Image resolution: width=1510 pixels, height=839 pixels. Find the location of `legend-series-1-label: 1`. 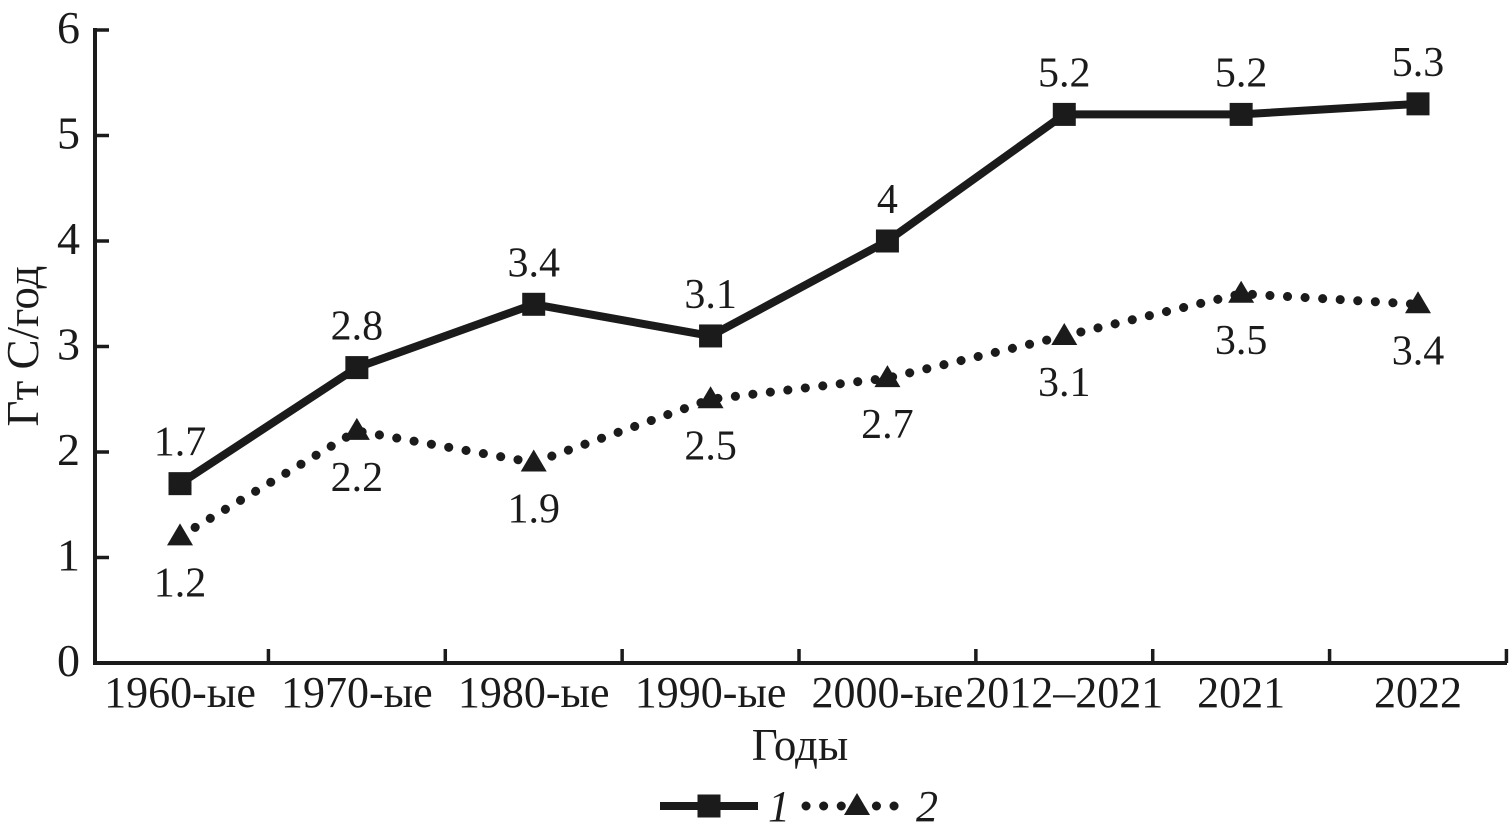

legend-series-1-label: 1 is located at coordinates (779, 806).